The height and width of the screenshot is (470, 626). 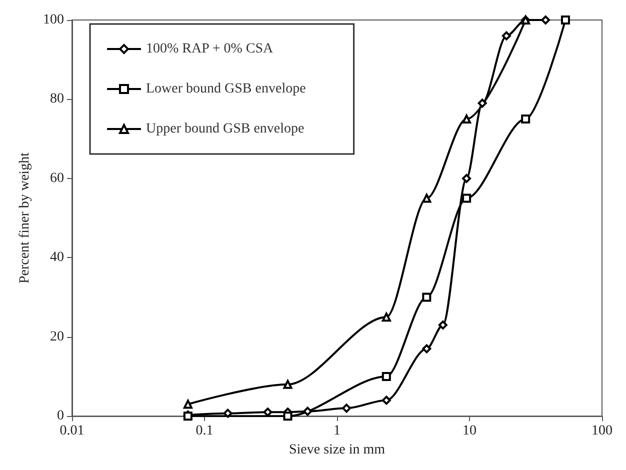 What do you see at coordinates (205, 431) in the screenshot?
I see `x-tick-label: 0.1` at bounding box center [205, 431].